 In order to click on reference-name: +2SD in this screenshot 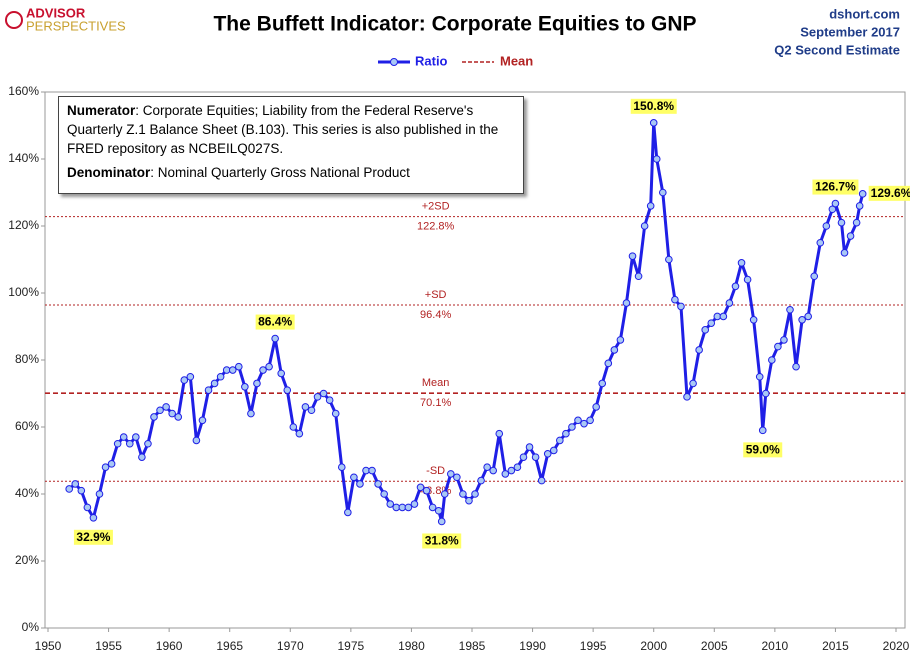, I will do `click(436, 207)`.